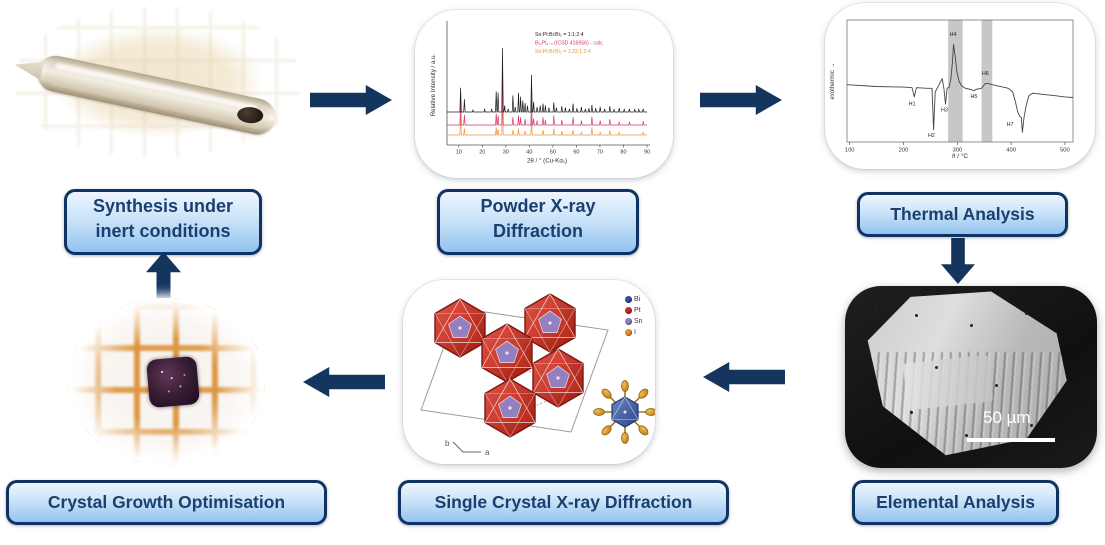  I want to click on pxrd-trace-experimental, so click(547, 80).